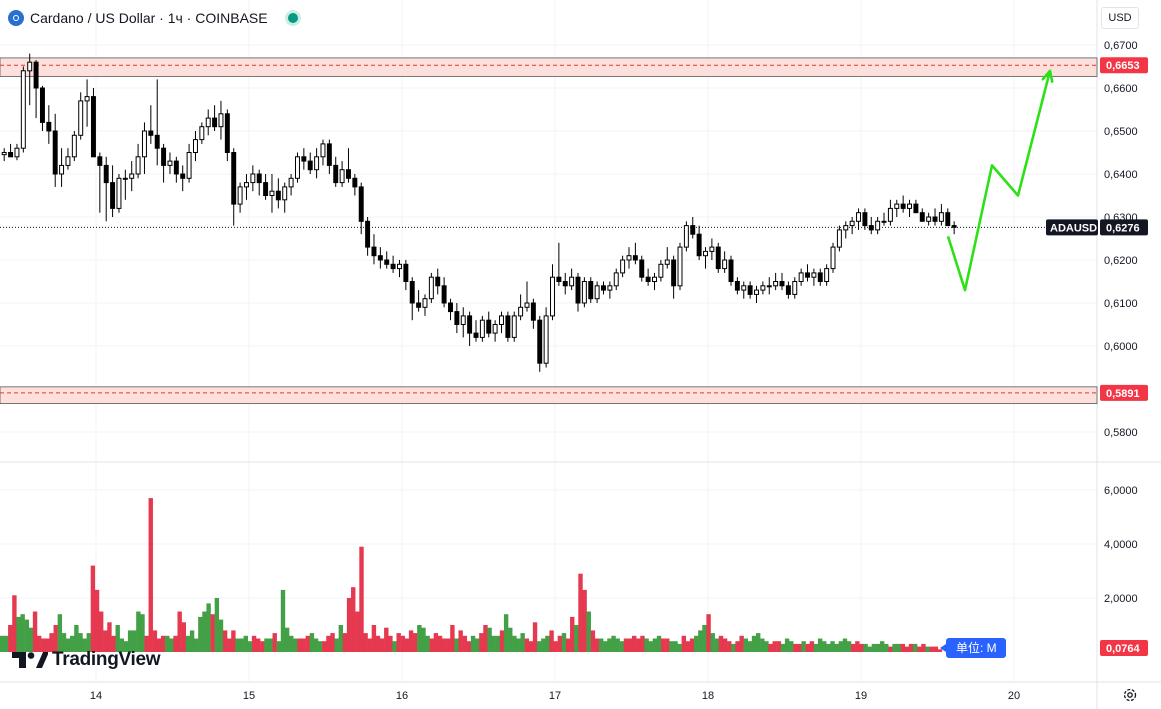  Describe the element at coordinates (86, 660) in the screenshot. I see `tradingview-logo: TradingView` at that location.